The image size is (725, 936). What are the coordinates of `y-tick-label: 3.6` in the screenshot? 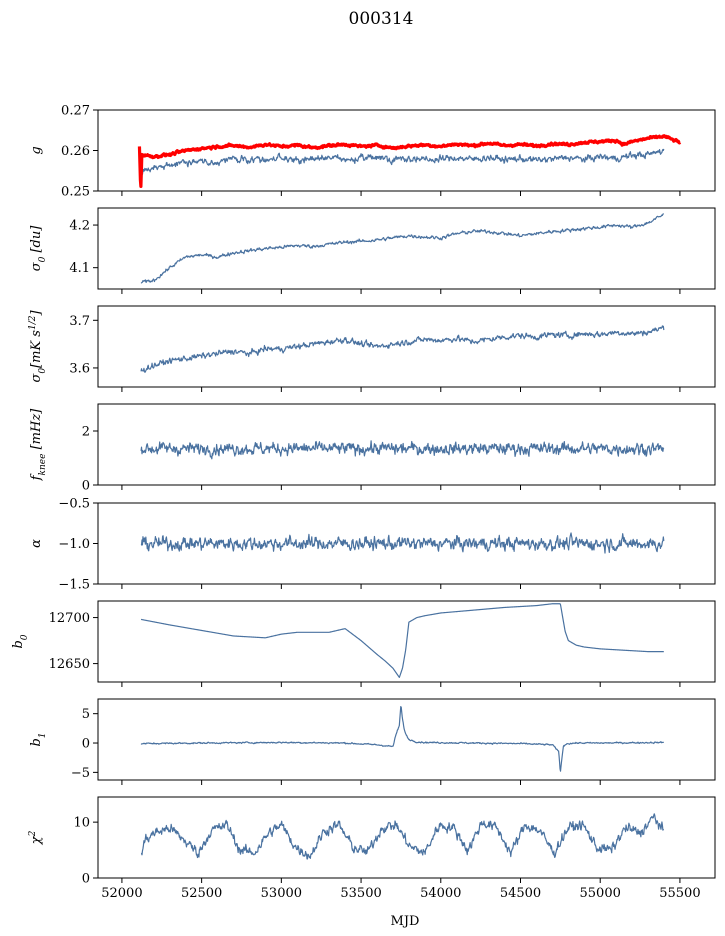 It's located at (79, 368).